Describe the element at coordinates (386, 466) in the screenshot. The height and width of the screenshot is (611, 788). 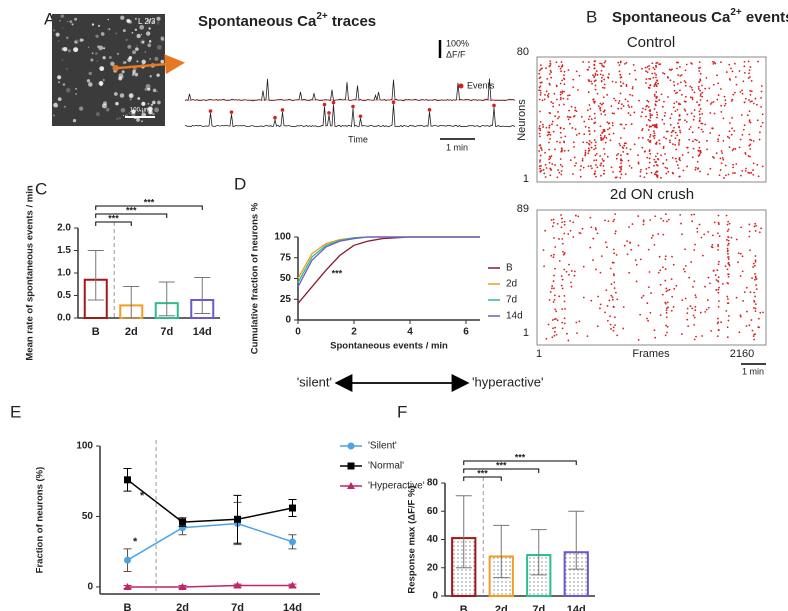
I see `legend-label: 'Normal'` at that location.